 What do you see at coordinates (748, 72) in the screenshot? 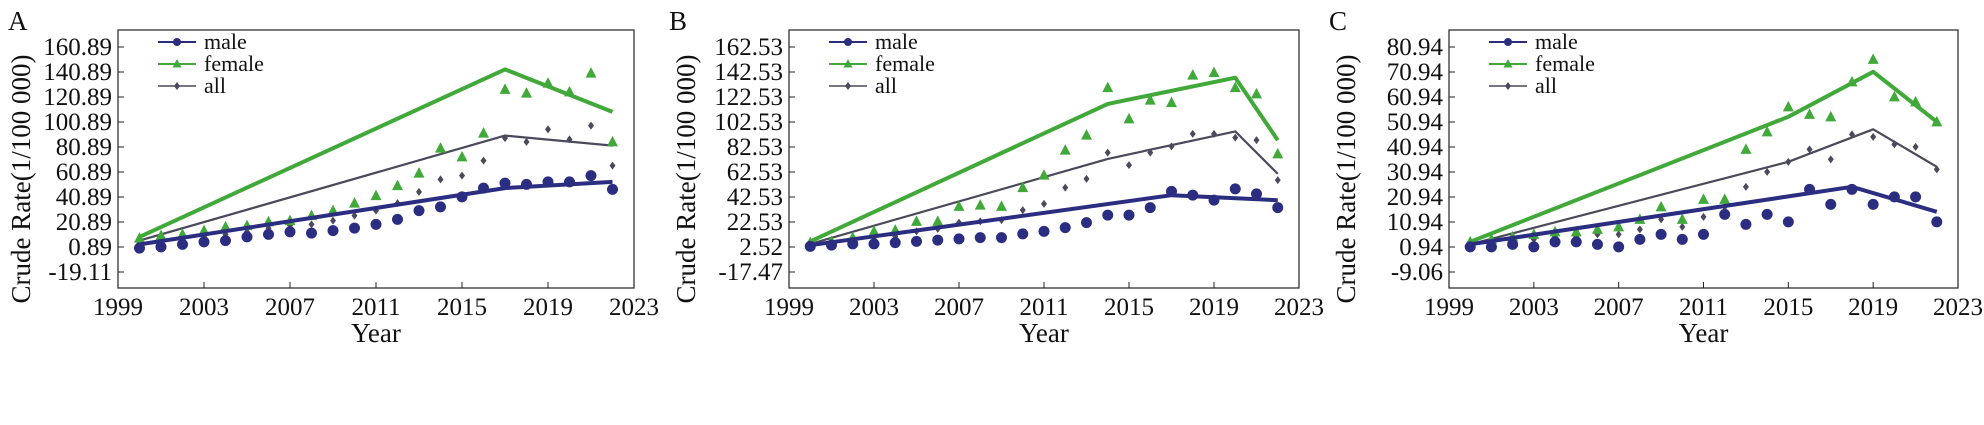
I see `y-tick-label: 142.53` at bounding box center [748, 72].